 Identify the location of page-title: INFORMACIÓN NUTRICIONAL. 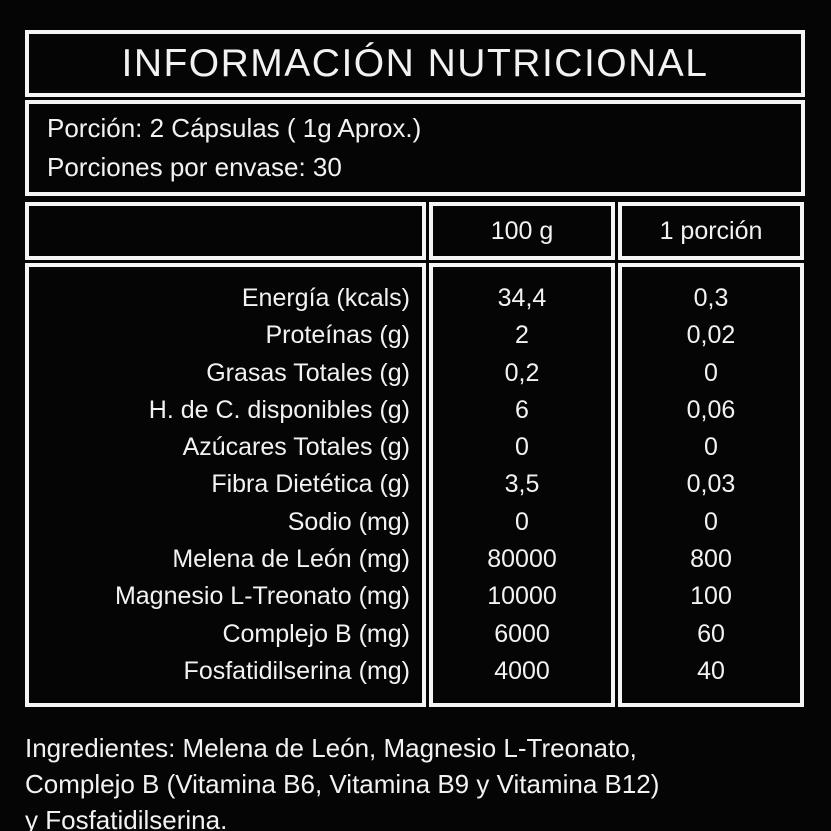
(415, 63).